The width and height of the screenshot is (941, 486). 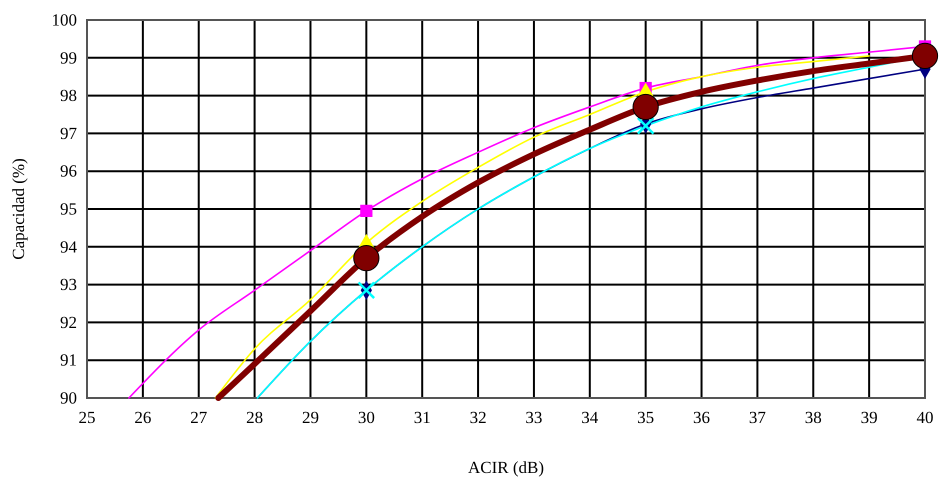 I want to click on x-tick-label: 33, so click(x=533, y=418).